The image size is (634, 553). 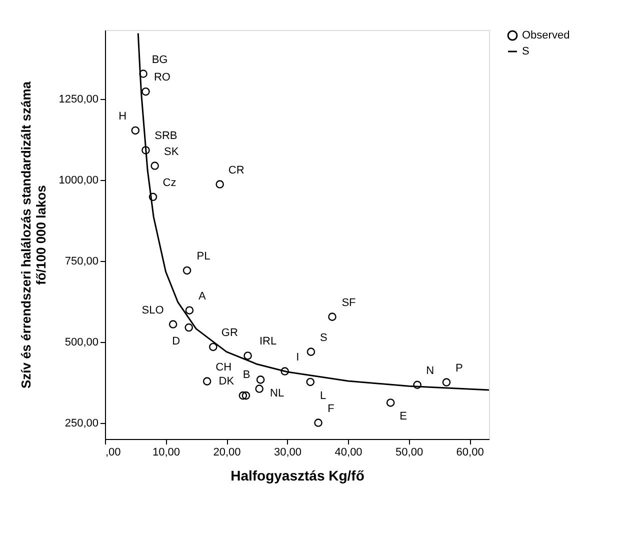 What do you see at coordinates (81, 262) in the screenshot?
I see `y-tick-label: 750,00` at bounding box center [81, 262].